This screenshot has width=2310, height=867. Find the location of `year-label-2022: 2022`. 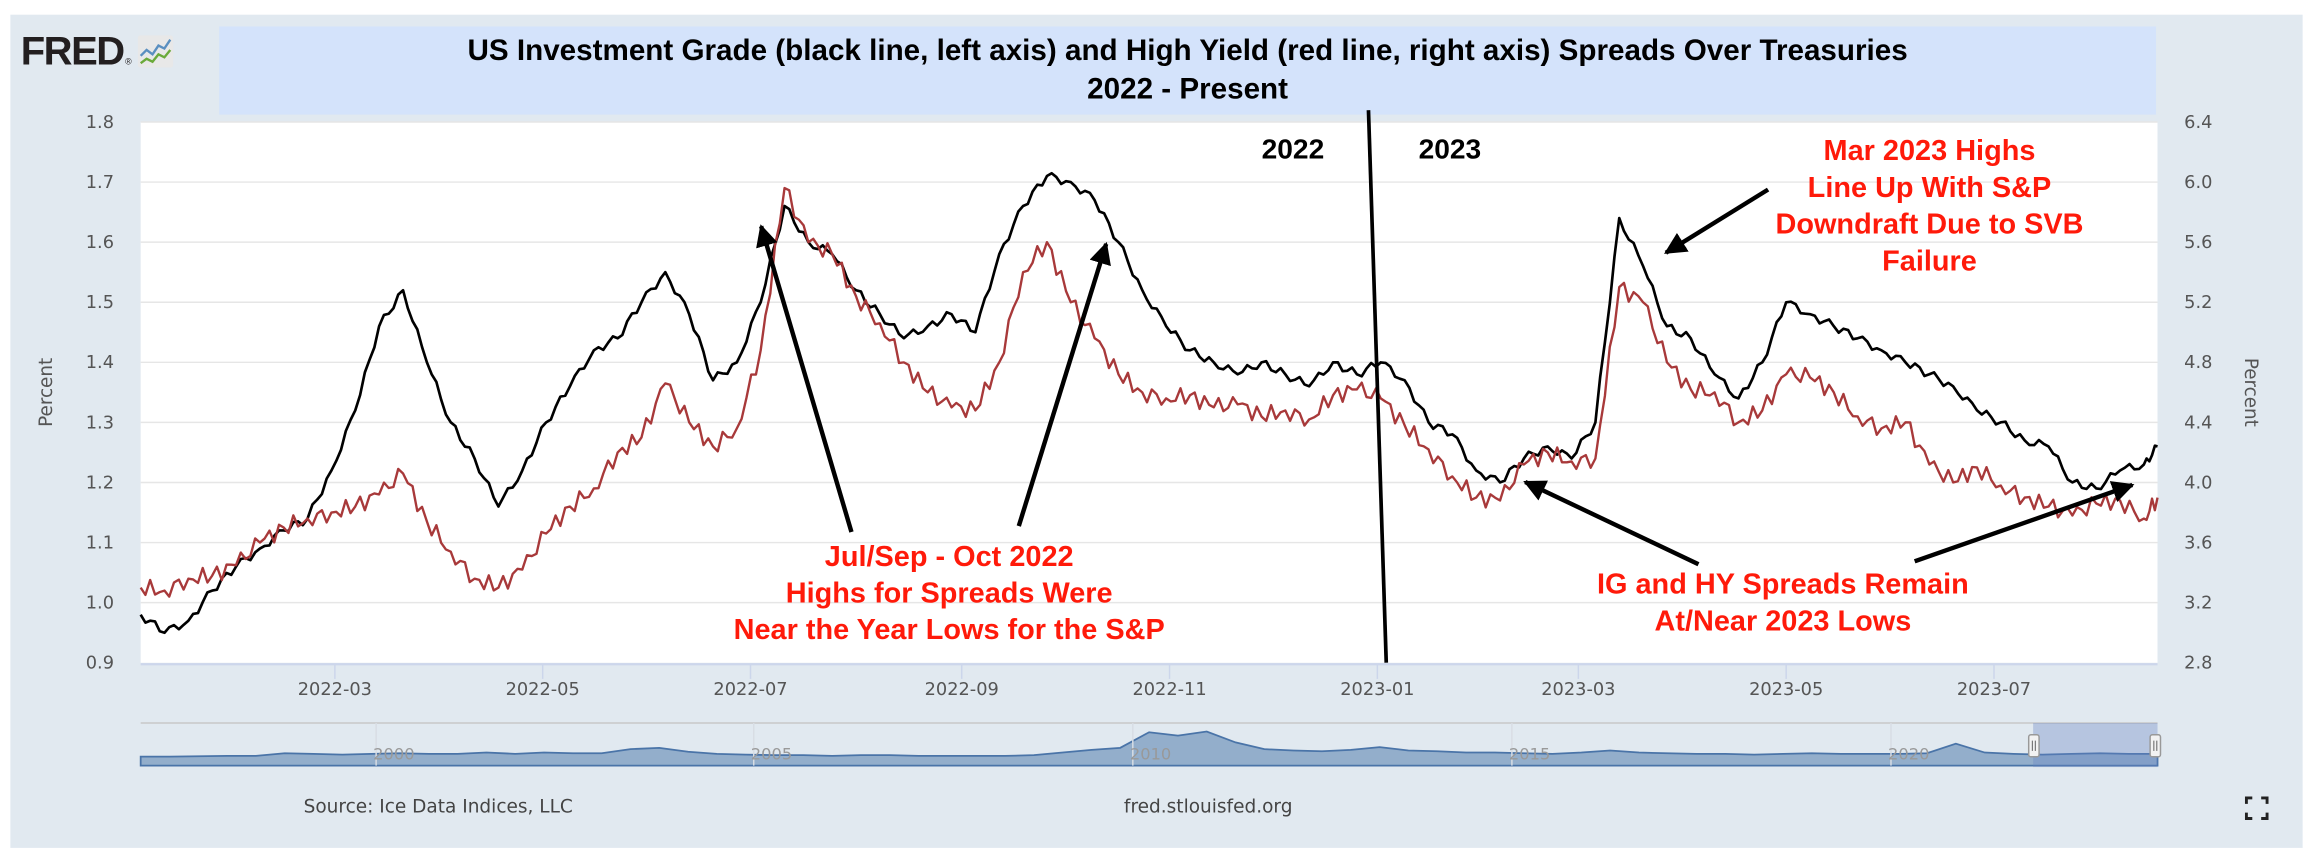

year-label-2022: 2022 is located at coordinates (1293, 151).